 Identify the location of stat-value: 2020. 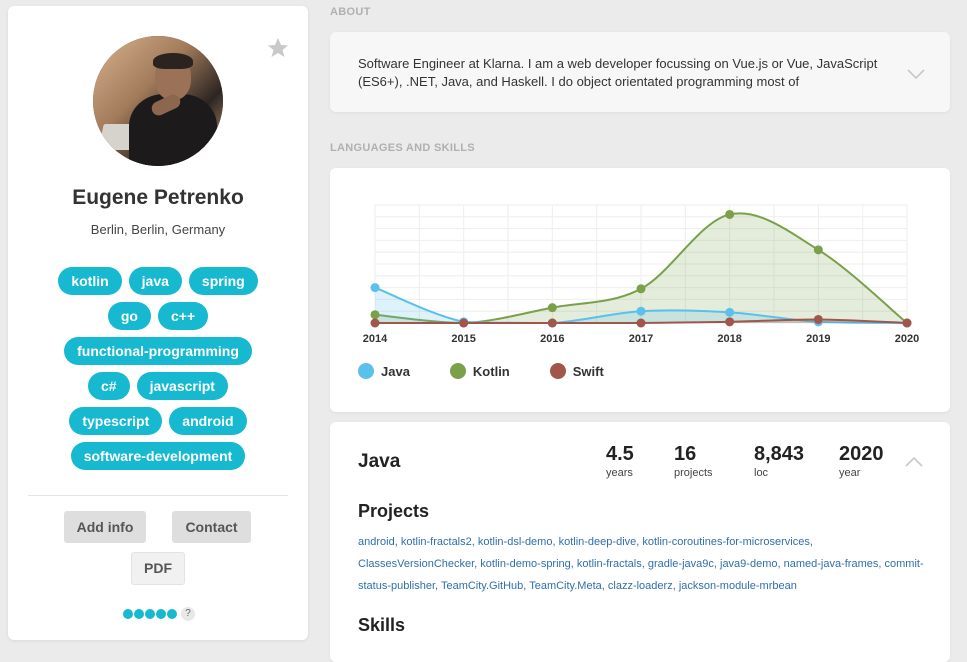
(861, 454).